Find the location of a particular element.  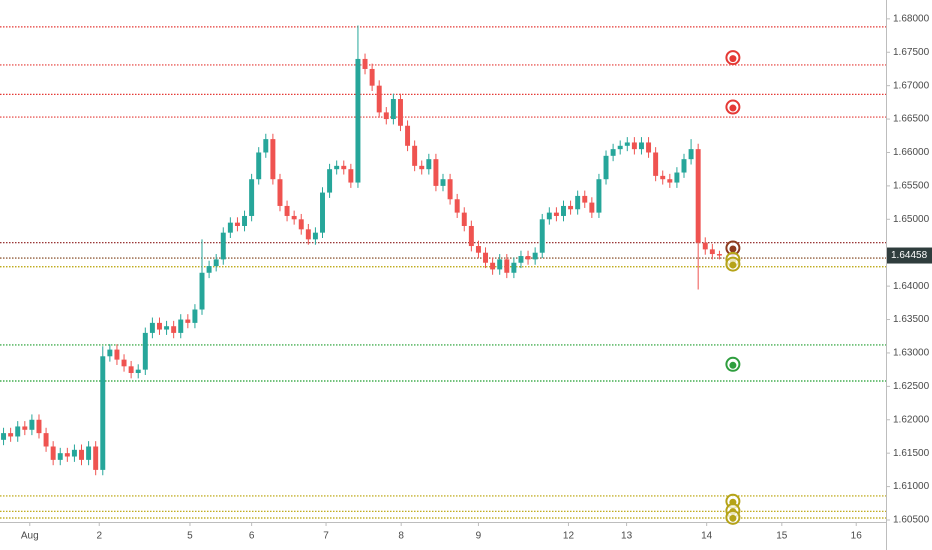

y-tick-label: 1.67500 is located at coordinates (911, 52).